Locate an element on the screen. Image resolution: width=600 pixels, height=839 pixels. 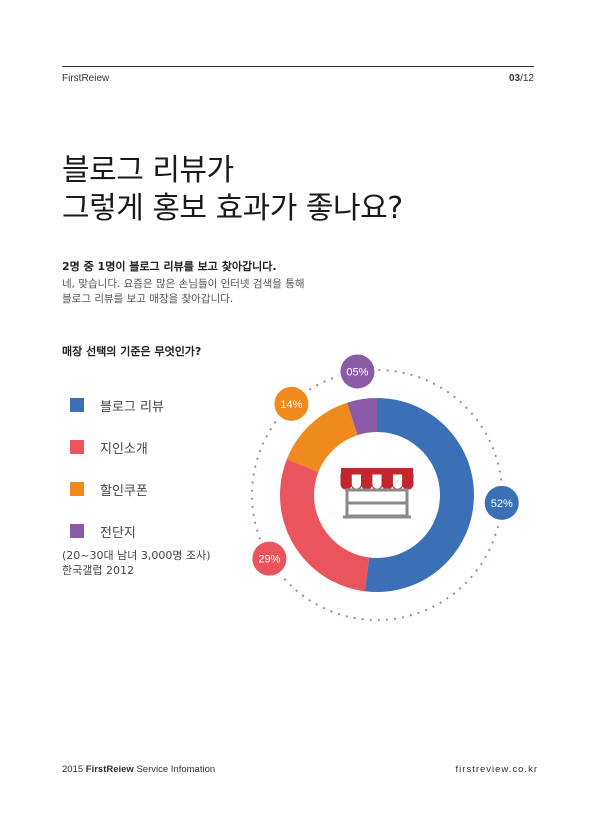
slice-value-label: 14% is located at coordinates (291, 405).